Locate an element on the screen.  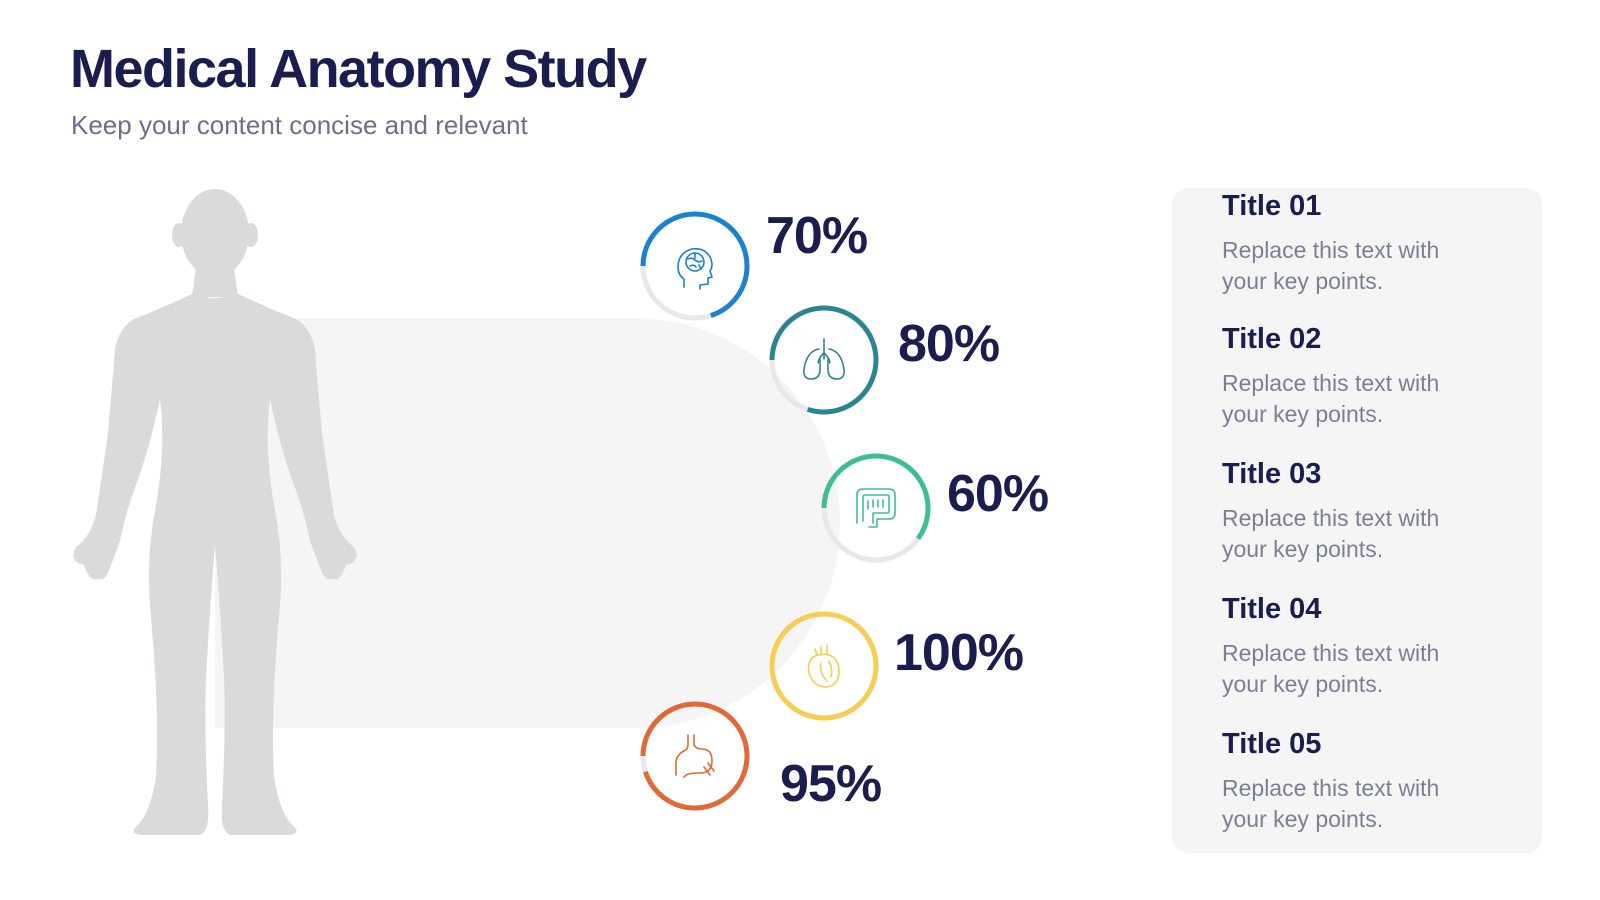
intestines-icon is located at coordinates (876, 508).